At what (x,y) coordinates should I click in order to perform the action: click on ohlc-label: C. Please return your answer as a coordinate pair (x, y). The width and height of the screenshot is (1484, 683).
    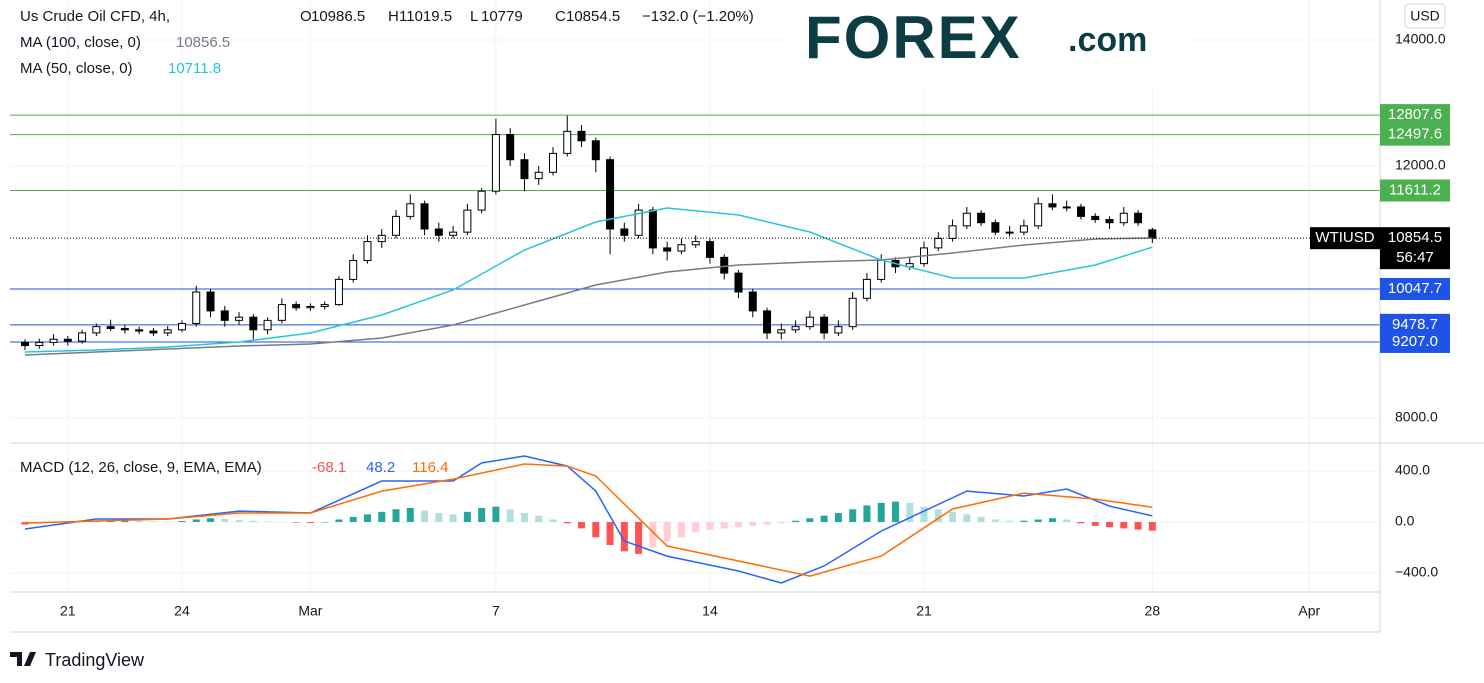
    Looking at the image, I should click on (560, 16).